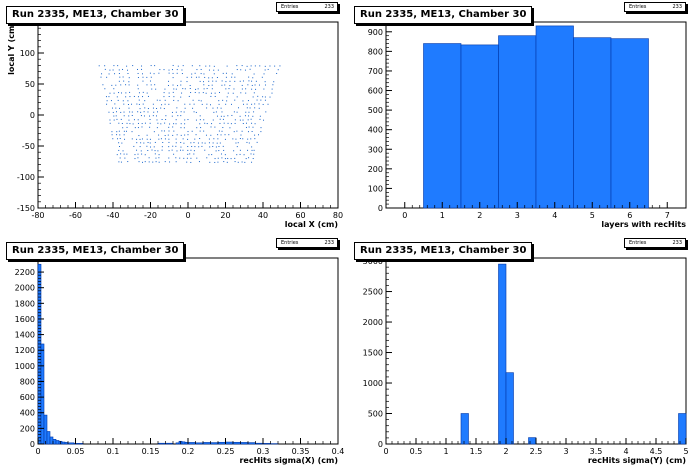 Image resolution: width=696 pixels, height=472 pixels. I want to click on y-tick-label: 100, so click(375, 188).